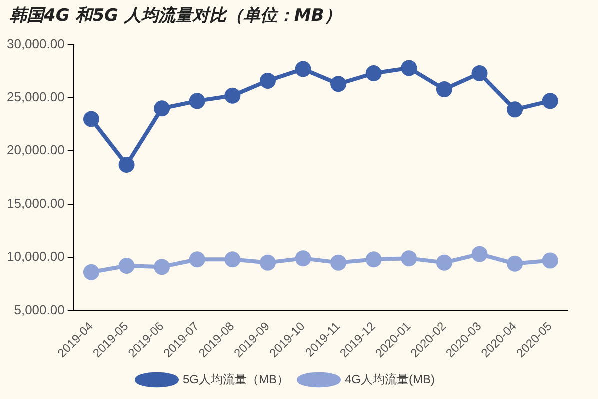  Describe the element at coordinates (35, 203) in the screenshot. I see `y-tick-label: 15,000.00` at that location.